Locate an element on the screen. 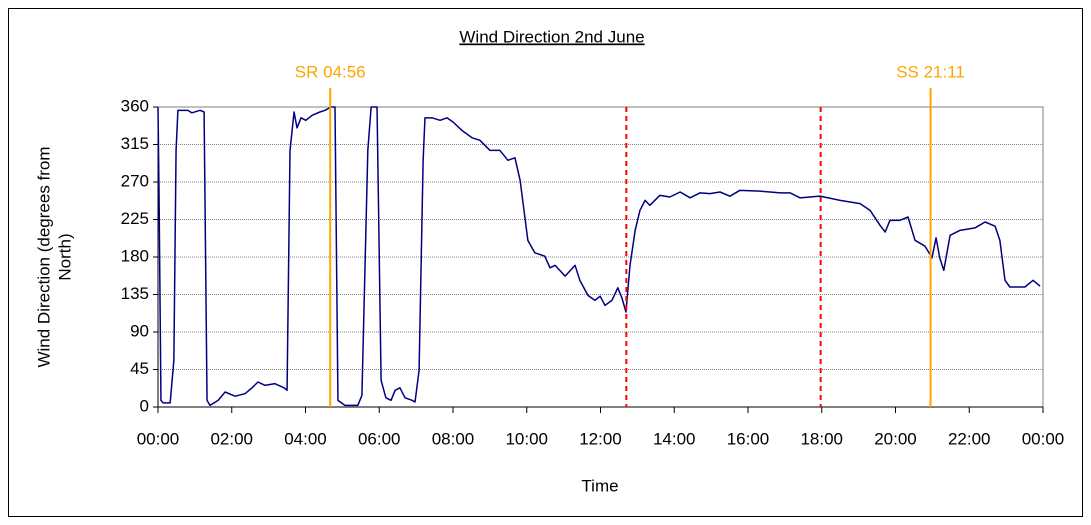 This screenshot has height=525, width=1091. y-tick-label: 45 is located at coordinates (139, 368).